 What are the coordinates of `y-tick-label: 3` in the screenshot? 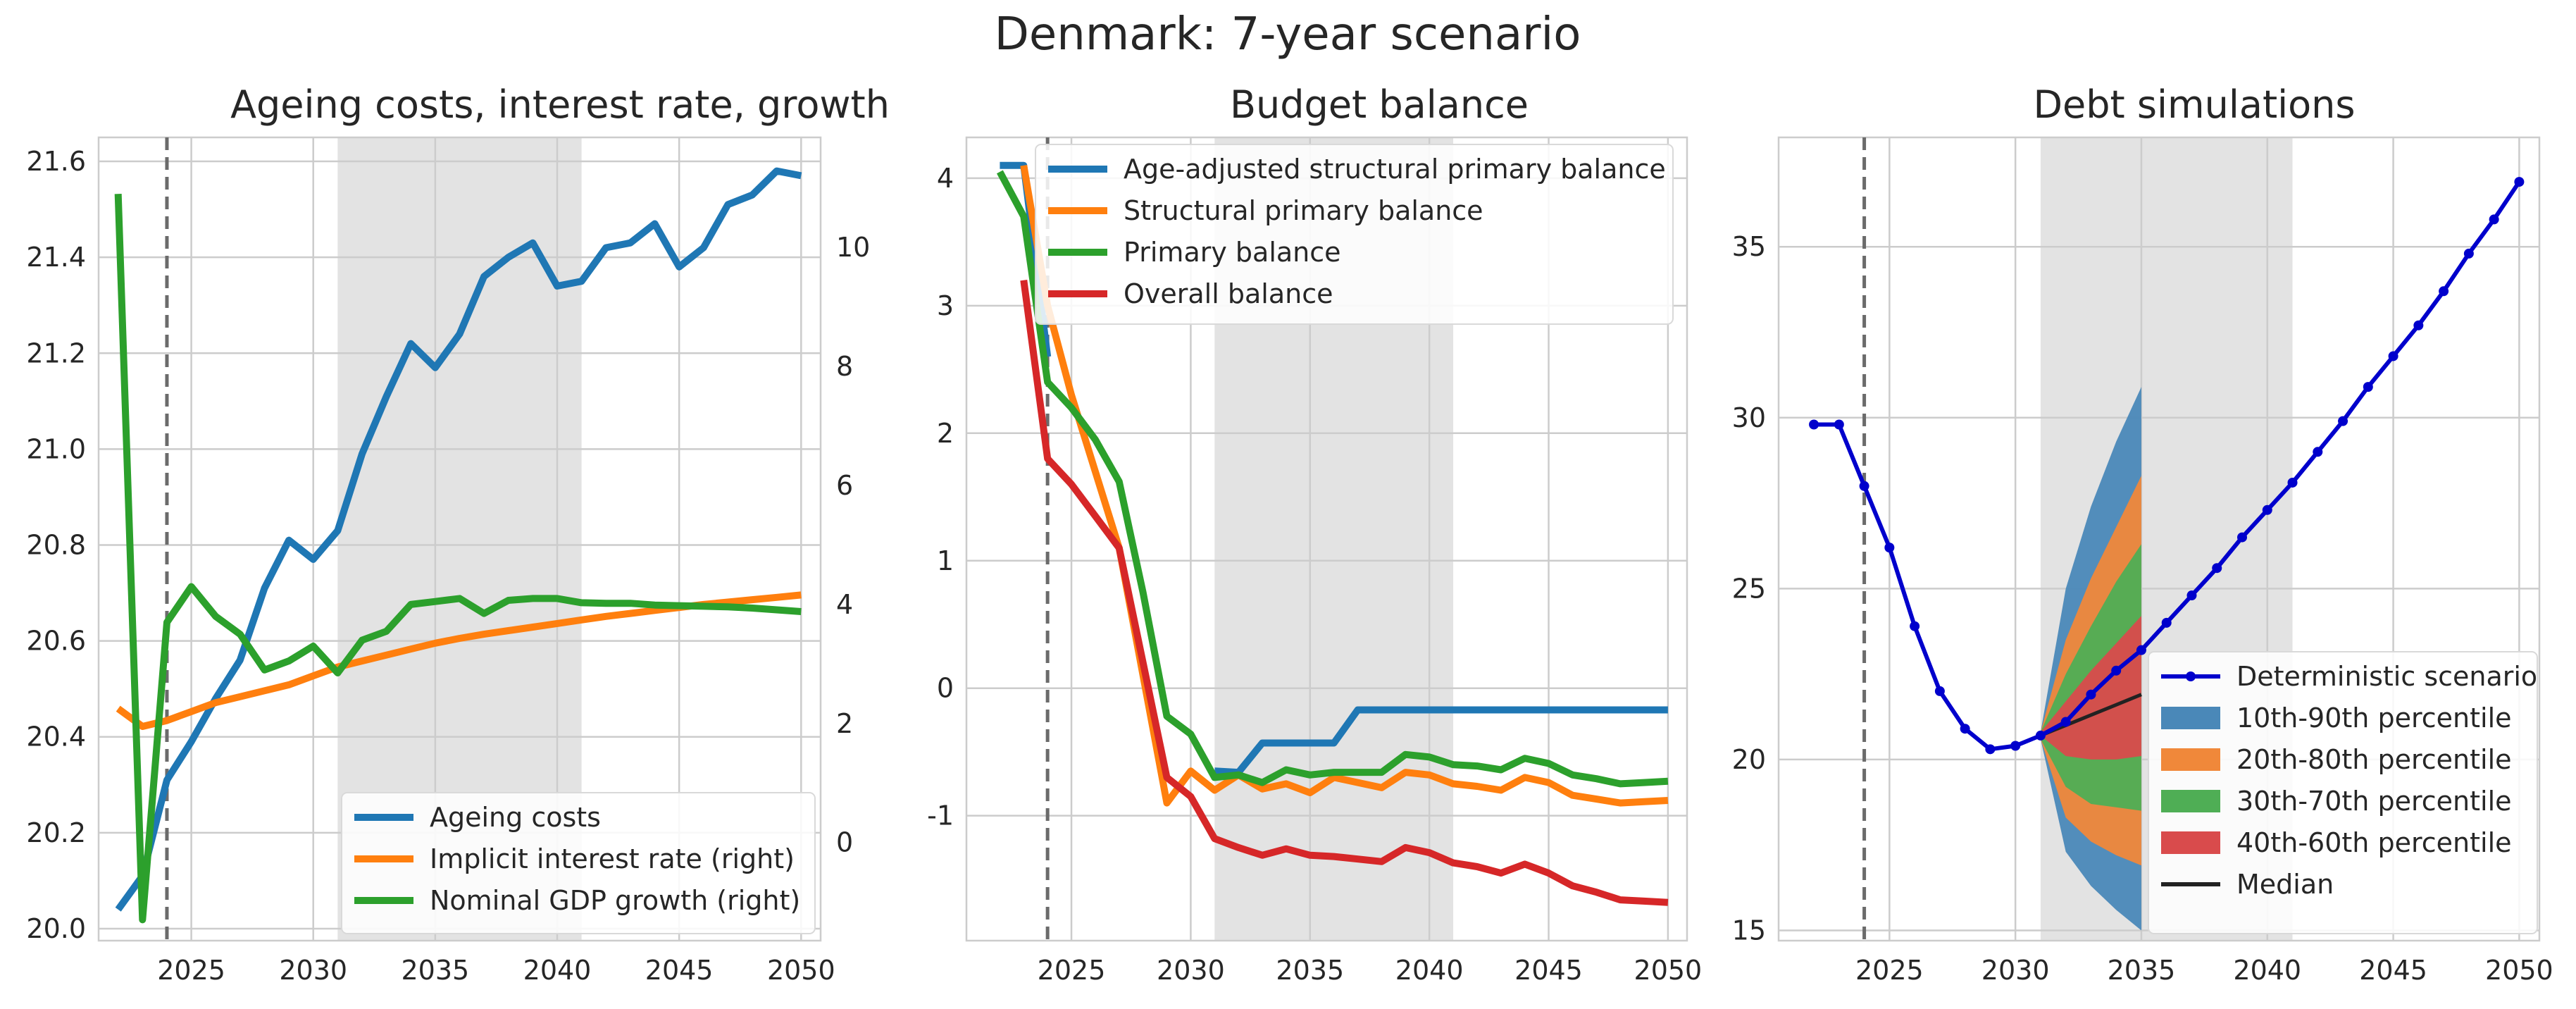 It's located at (945, 305).